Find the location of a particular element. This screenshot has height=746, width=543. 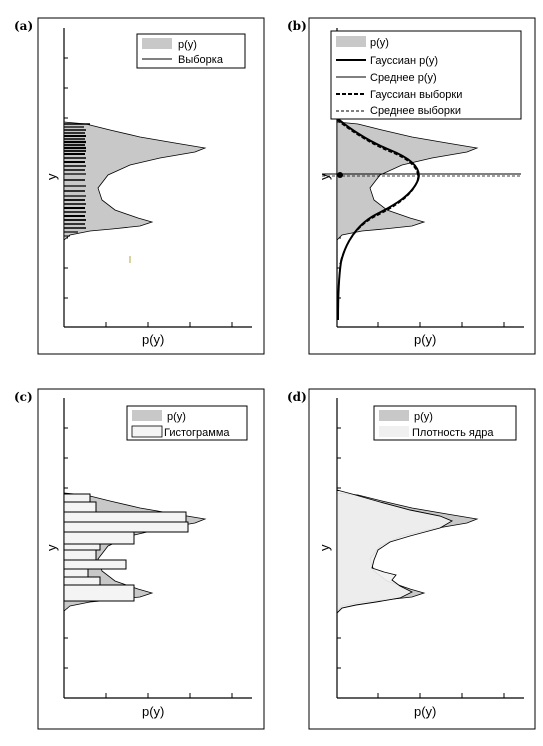

panel-d-kernel-density is located at coordinates (395, 552).